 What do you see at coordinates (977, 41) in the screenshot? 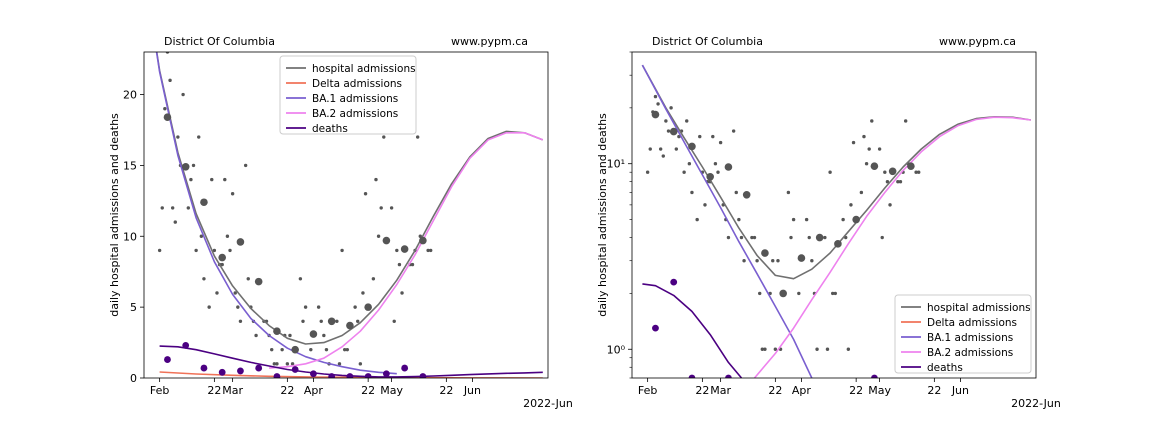
I see `chart-title-right: www.pypm.ca` at bounding box center [977, 41].